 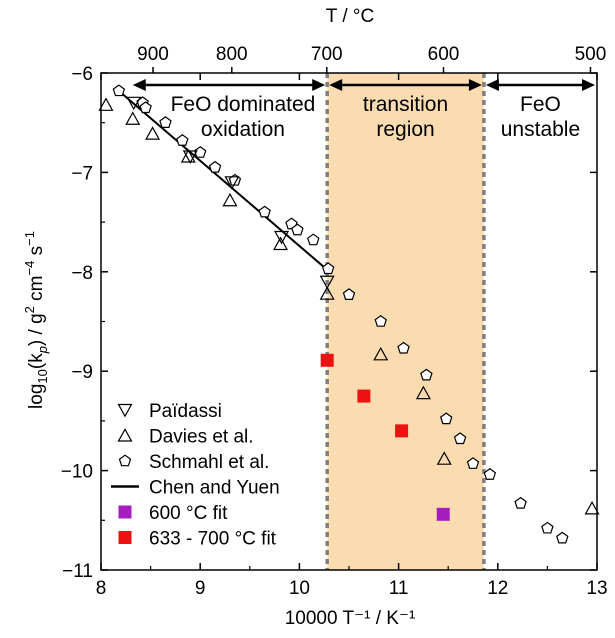 What do you see at coordinates (232, 54) in the screenshot?
I see `top-tick-label: 800` at bounding box center [232, 54].